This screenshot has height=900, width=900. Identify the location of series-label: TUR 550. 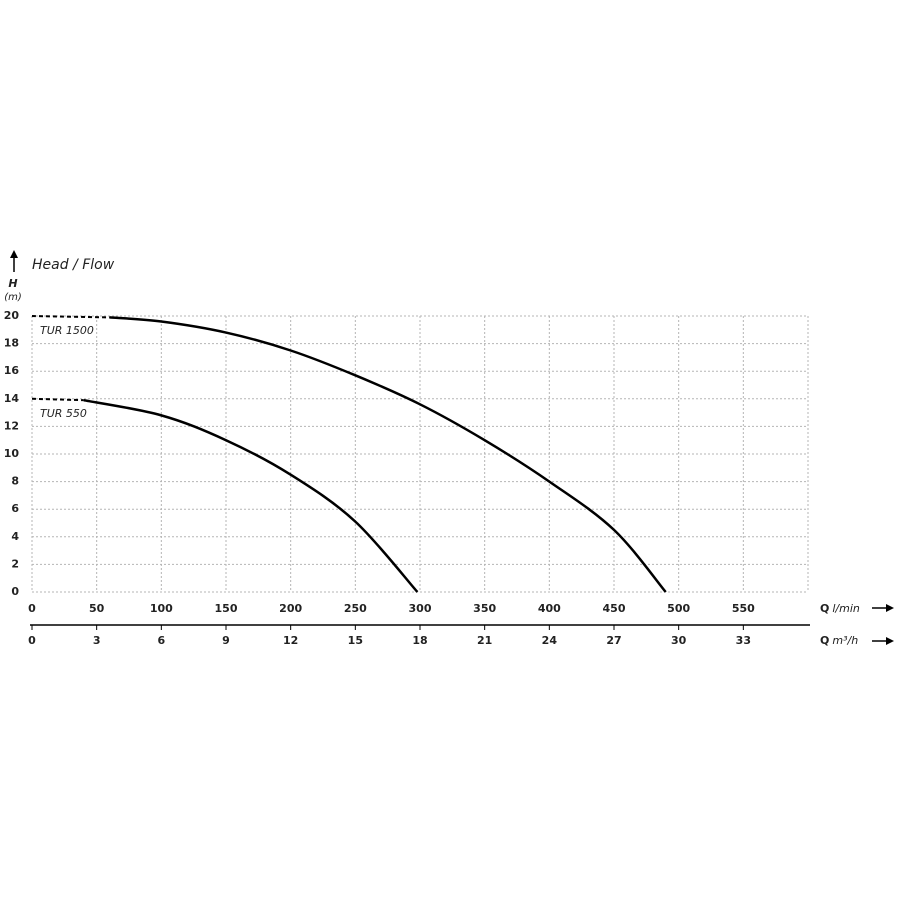
(63, 413).